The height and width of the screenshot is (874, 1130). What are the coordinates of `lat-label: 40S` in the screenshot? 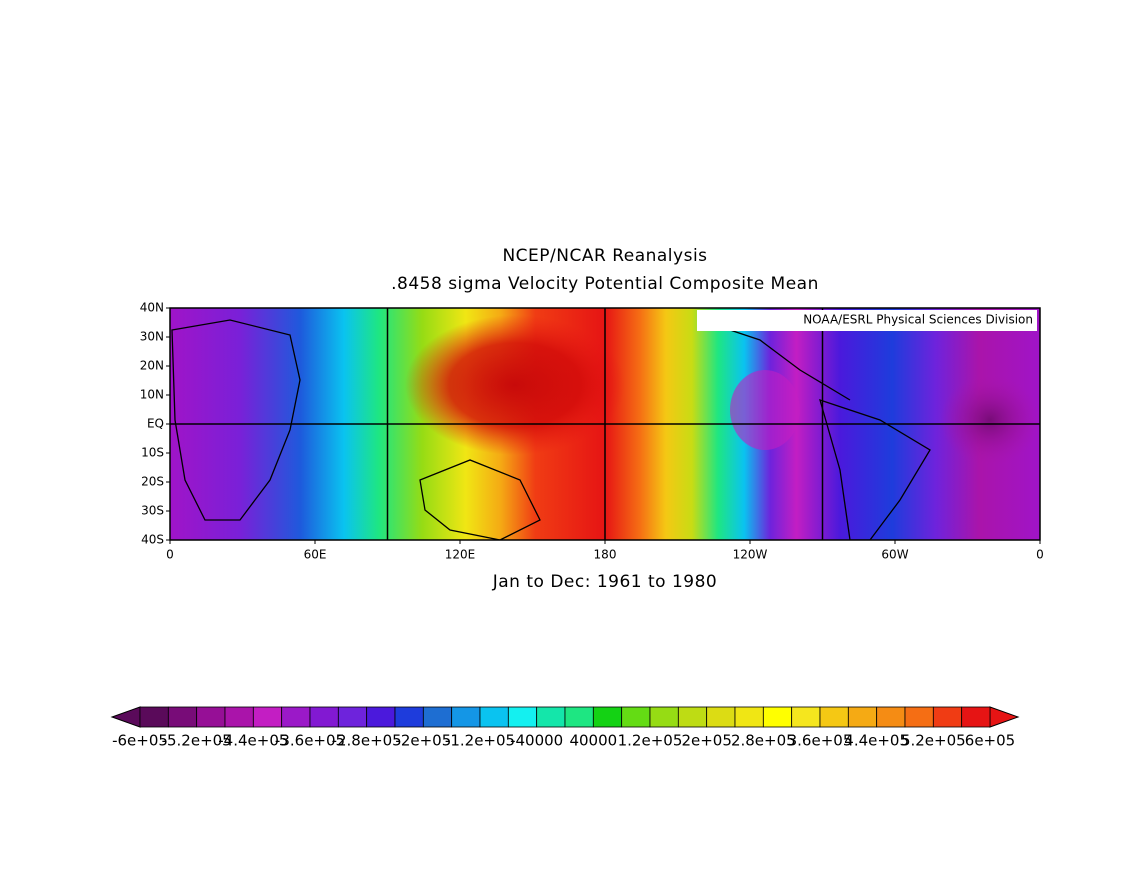 It's located at (152, 540).